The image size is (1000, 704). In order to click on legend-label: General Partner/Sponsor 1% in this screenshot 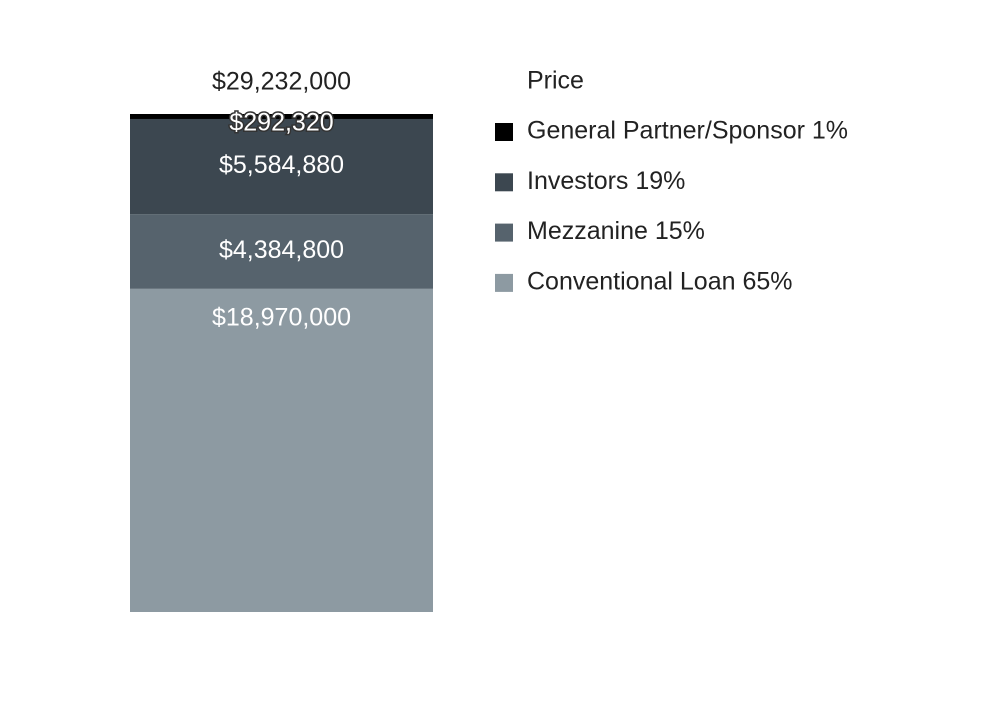, I will do `click(687, 131)`.